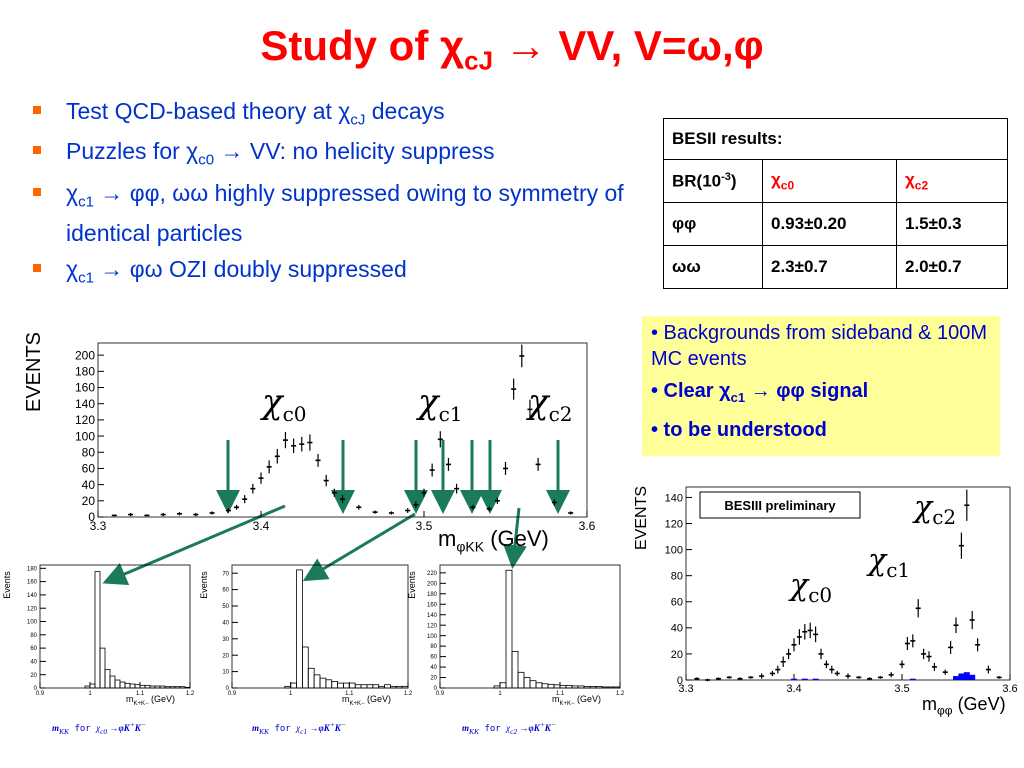 This screenshot has height=768, width=1024. Describe the element at coordinates (829, 267) in the screenshot. I see `cell: 2.3±0.7` at that location.